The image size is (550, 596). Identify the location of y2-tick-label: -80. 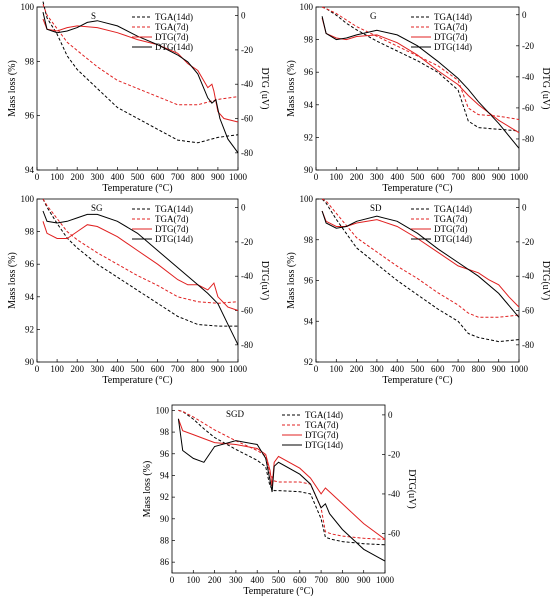
(247, 345).